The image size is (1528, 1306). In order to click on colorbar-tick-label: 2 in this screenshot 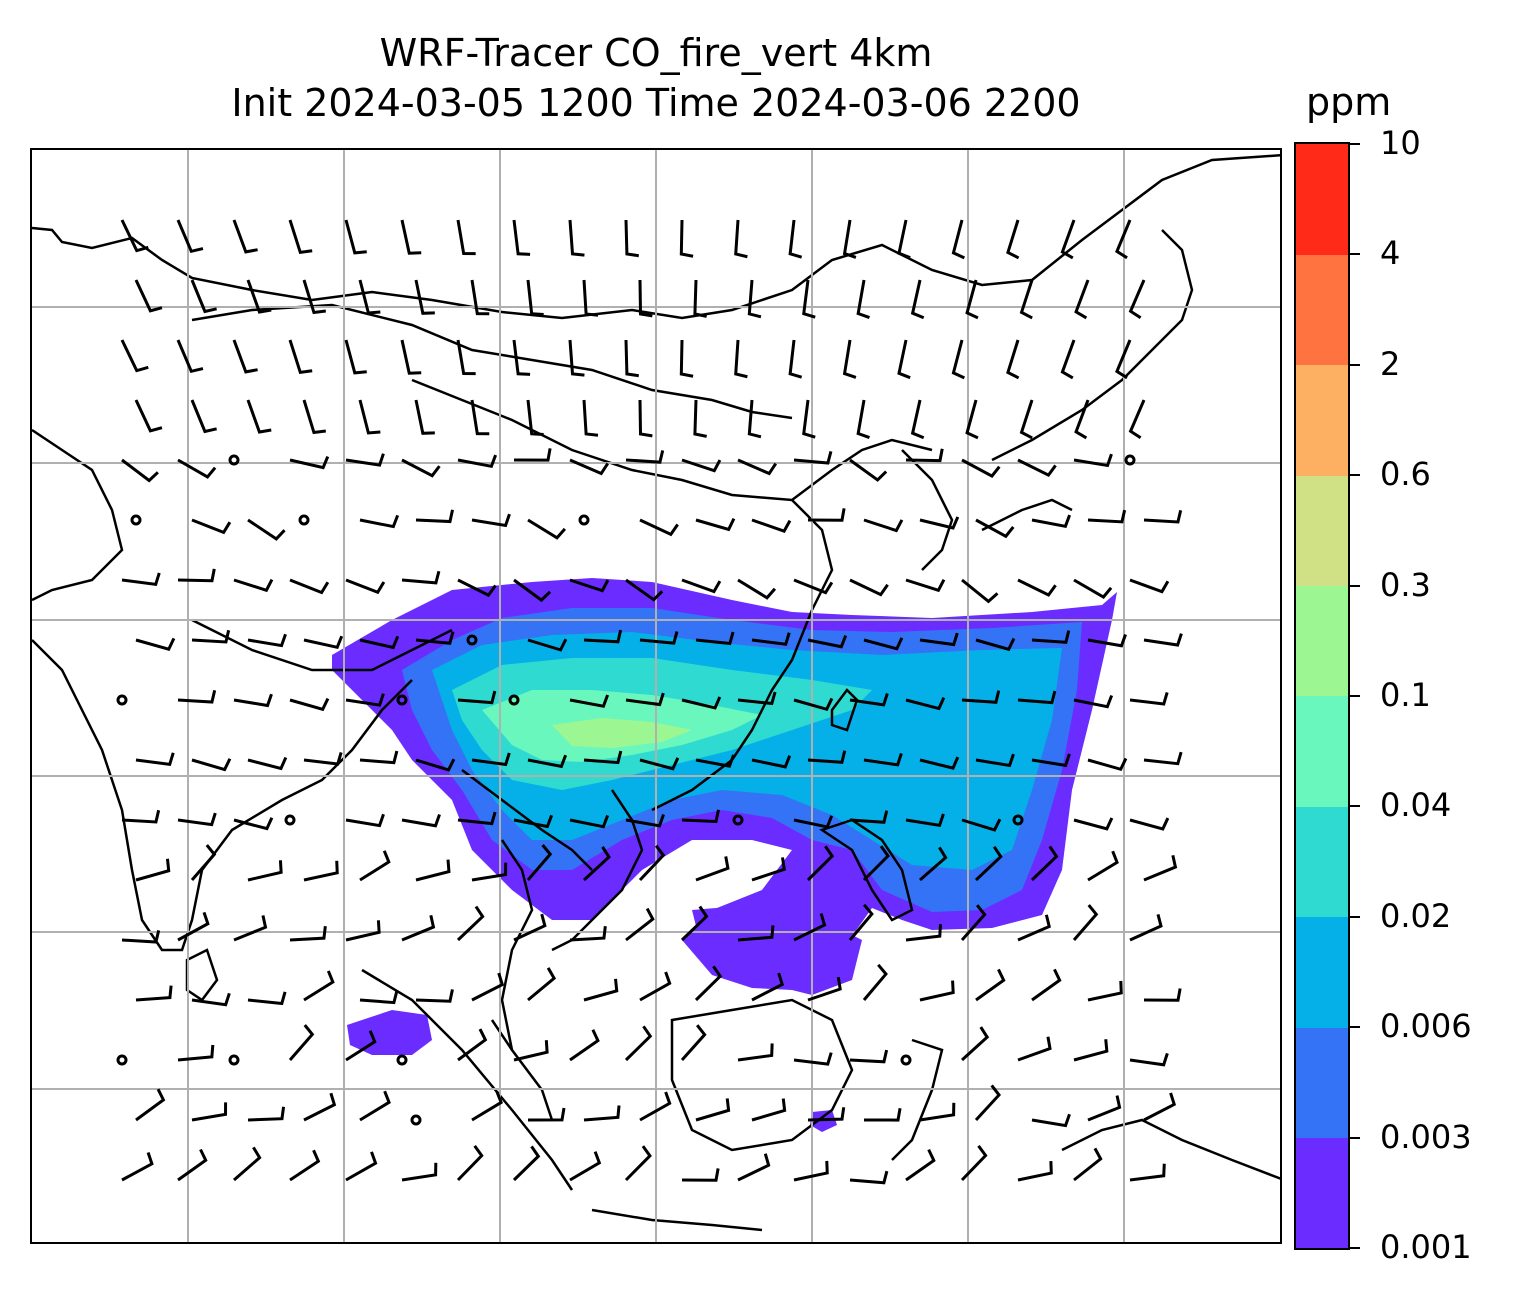, I will do `click(1390, 363)`.